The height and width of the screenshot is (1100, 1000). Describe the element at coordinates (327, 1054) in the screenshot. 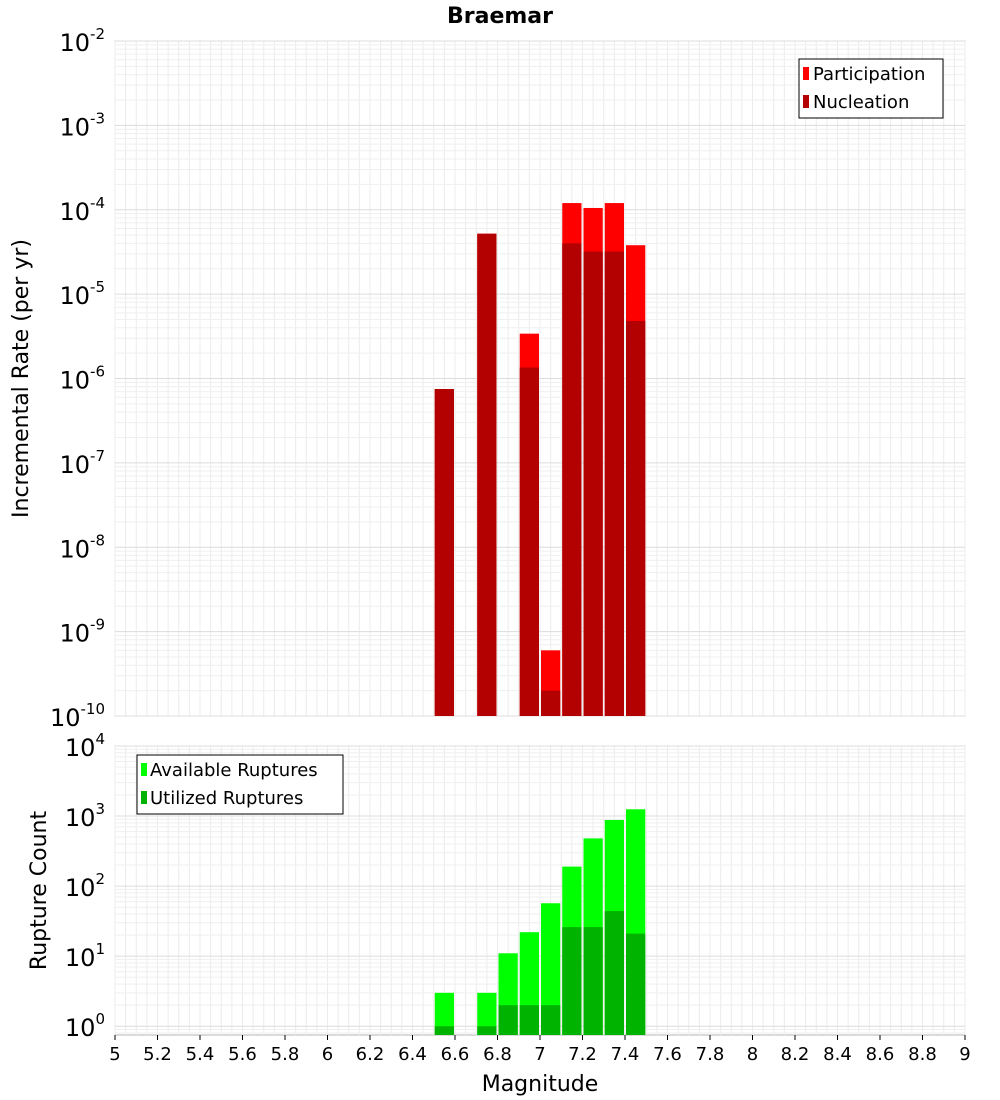

I see `x-tick-label: 6` at that location.